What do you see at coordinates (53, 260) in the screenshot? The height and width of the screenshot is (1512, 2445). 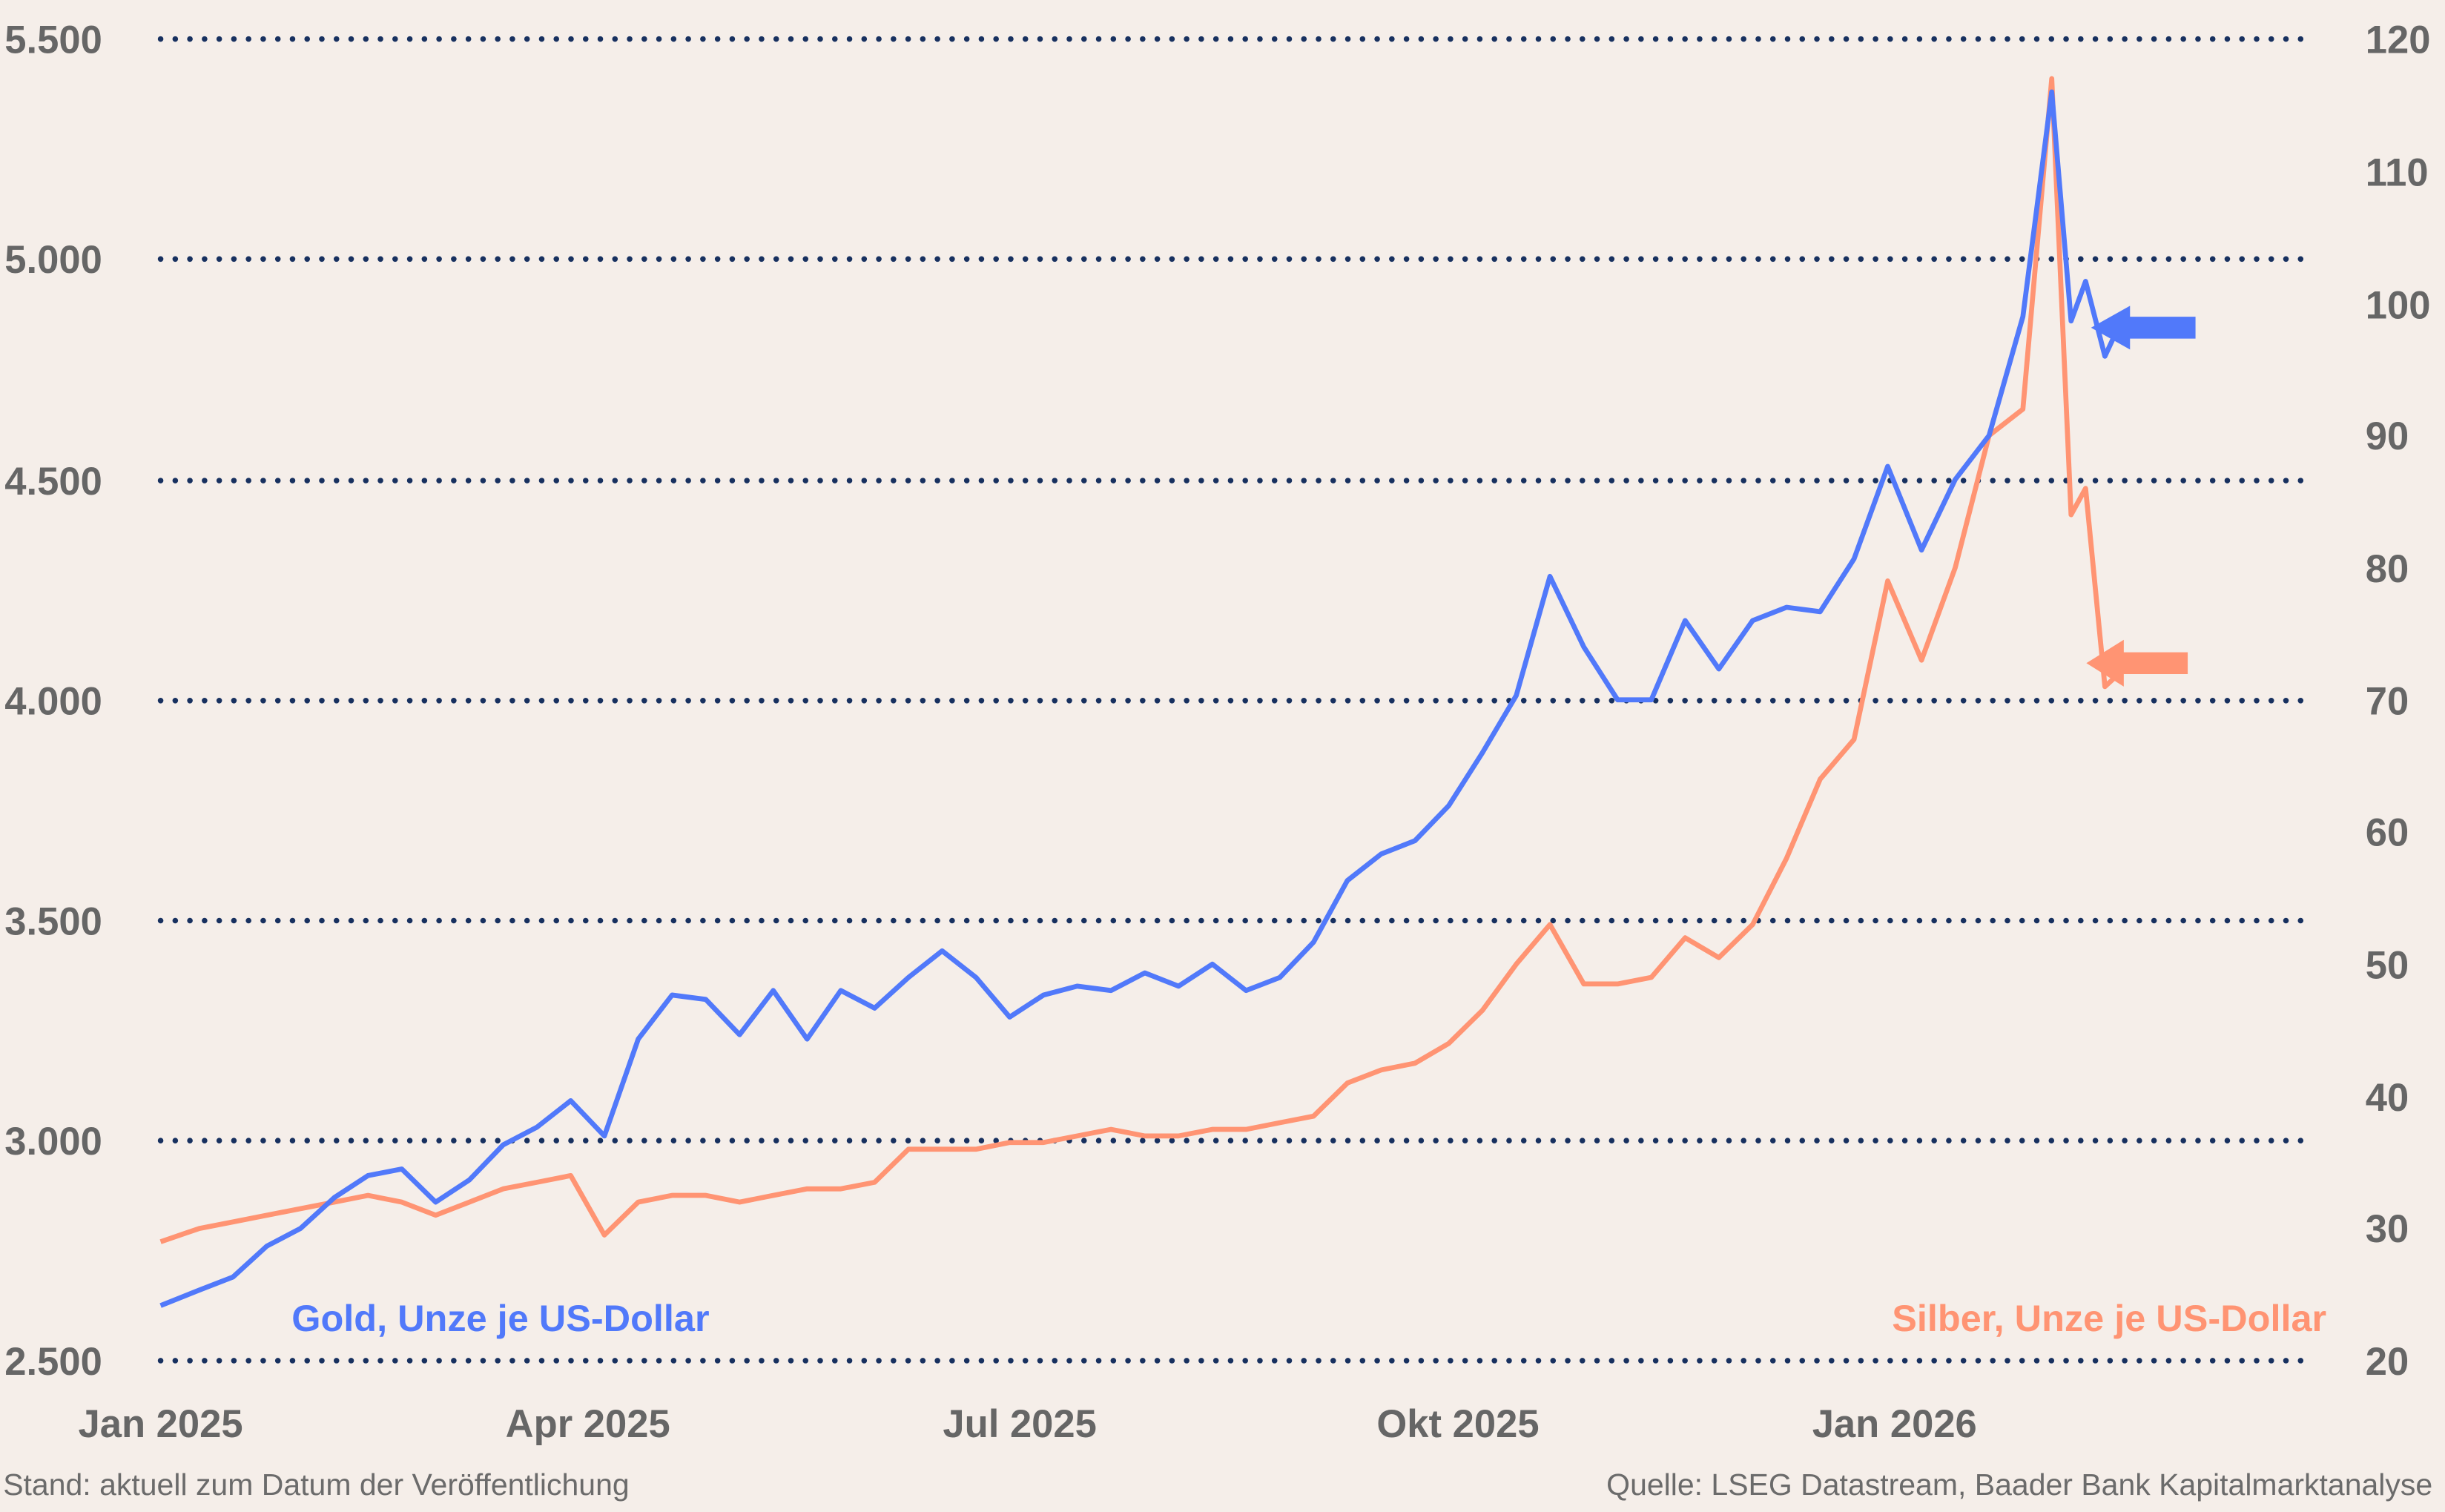 I see `y-left-tick: 5.000` at bounding box center [53, 260].